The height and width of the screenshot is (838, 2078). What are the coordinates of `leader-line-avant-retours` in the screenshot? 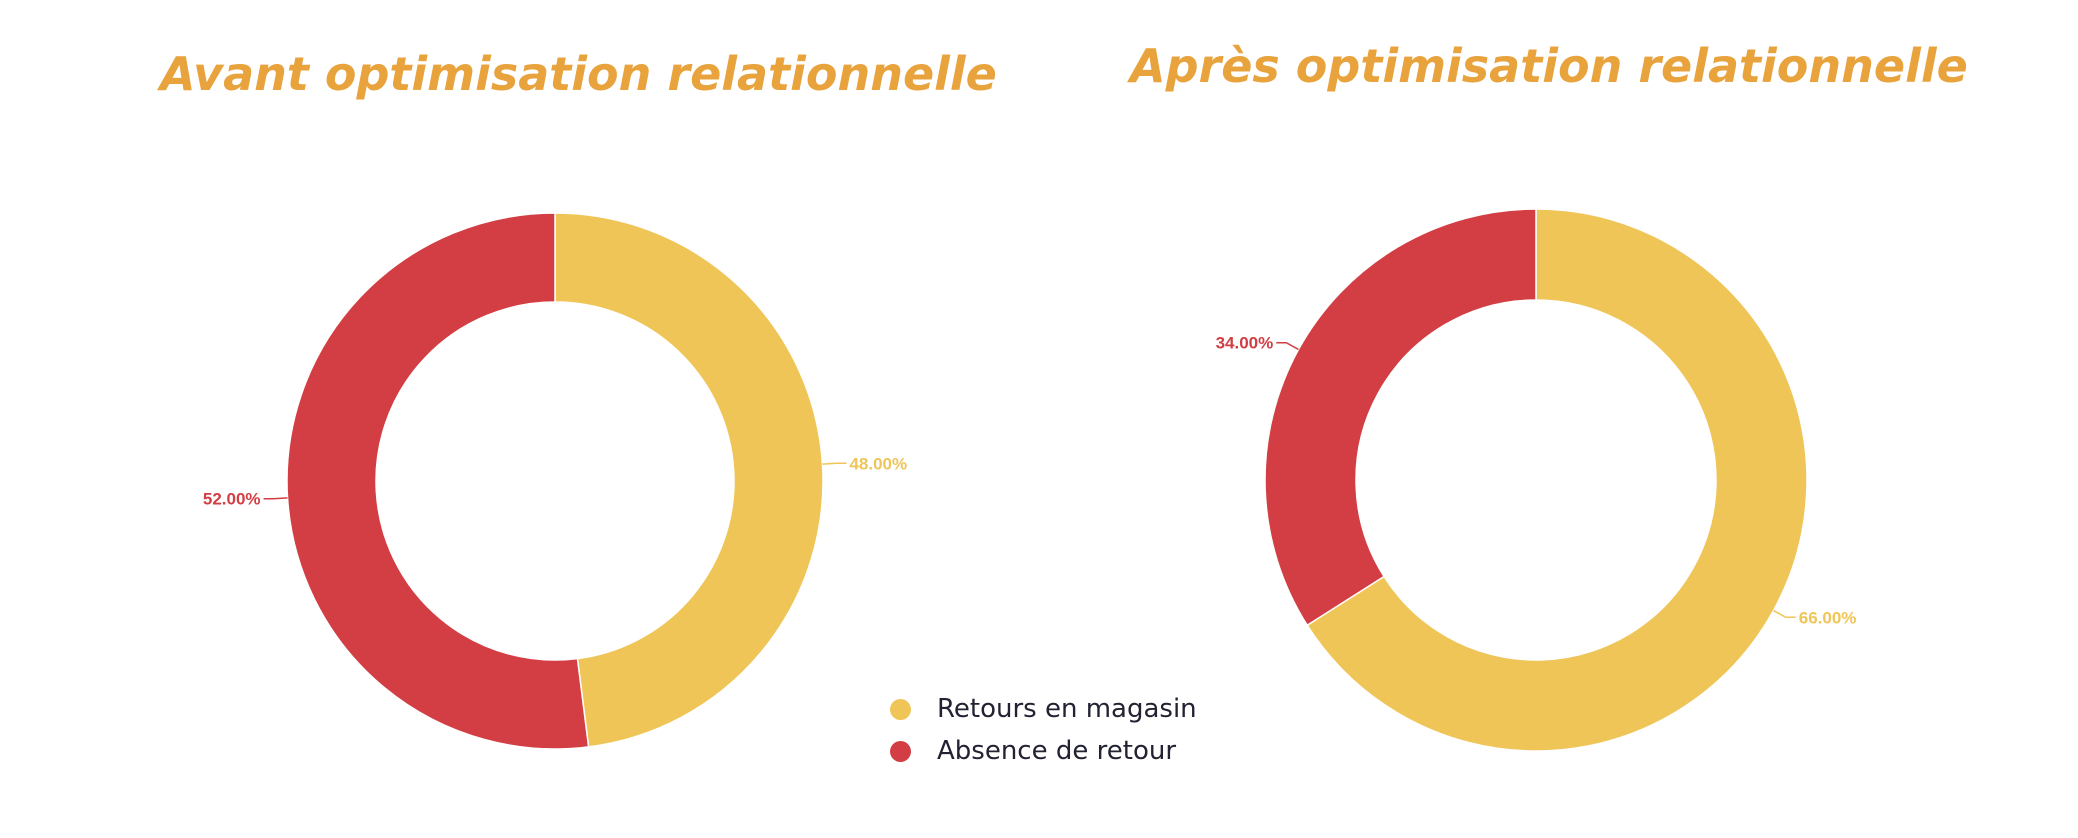 It's located at (834, 463).